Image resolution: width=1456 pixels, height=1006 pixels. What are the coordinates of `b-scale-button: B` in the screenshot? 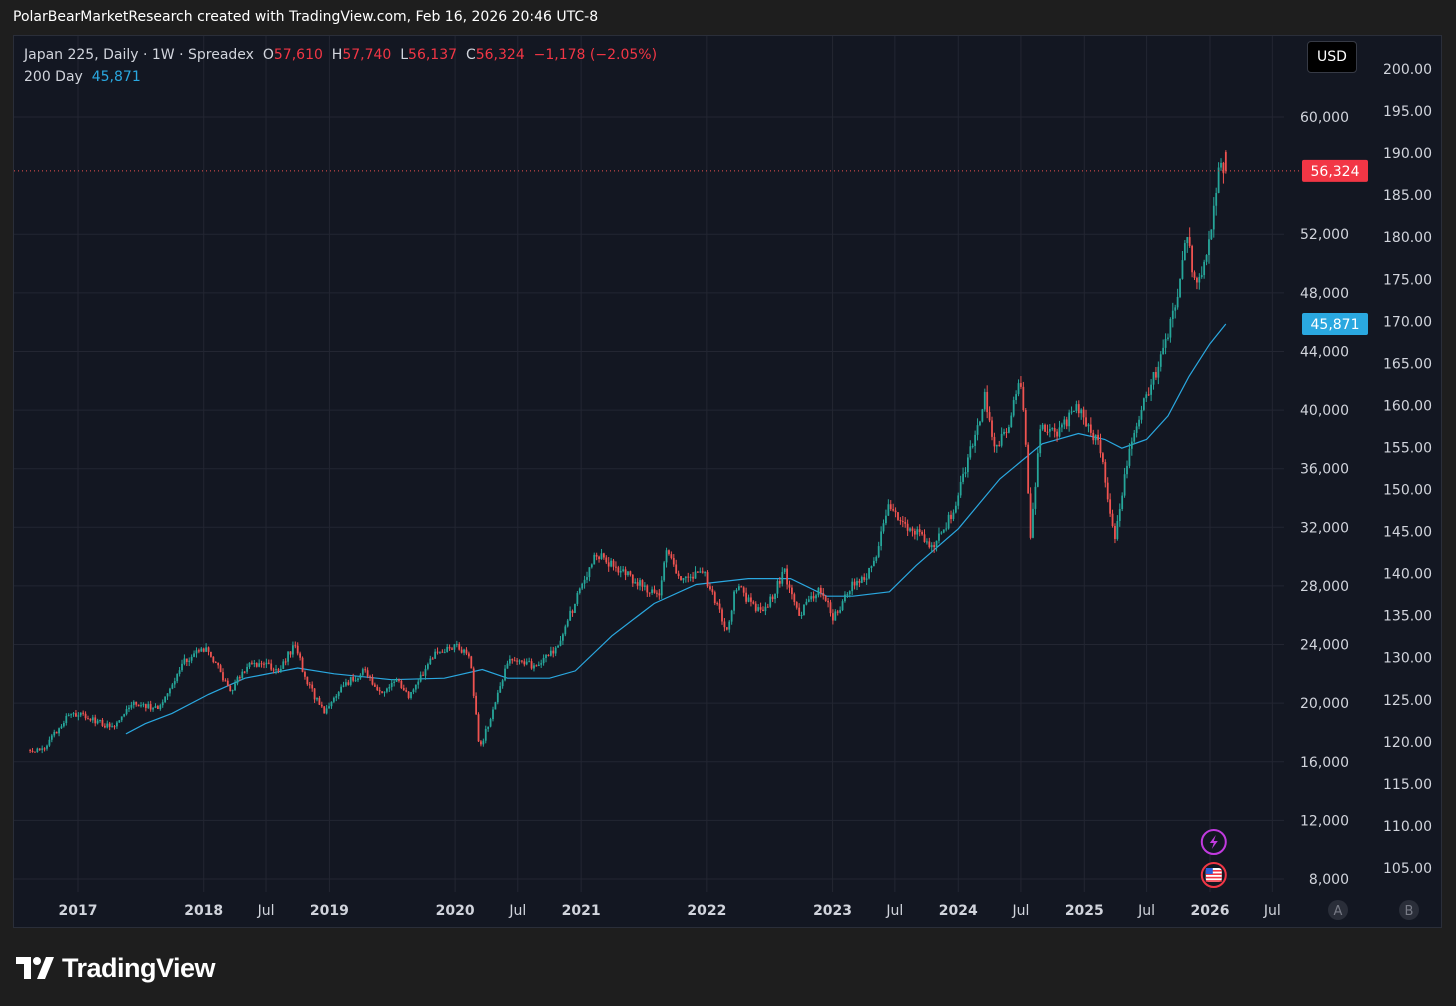 It's located at (1409, 910).